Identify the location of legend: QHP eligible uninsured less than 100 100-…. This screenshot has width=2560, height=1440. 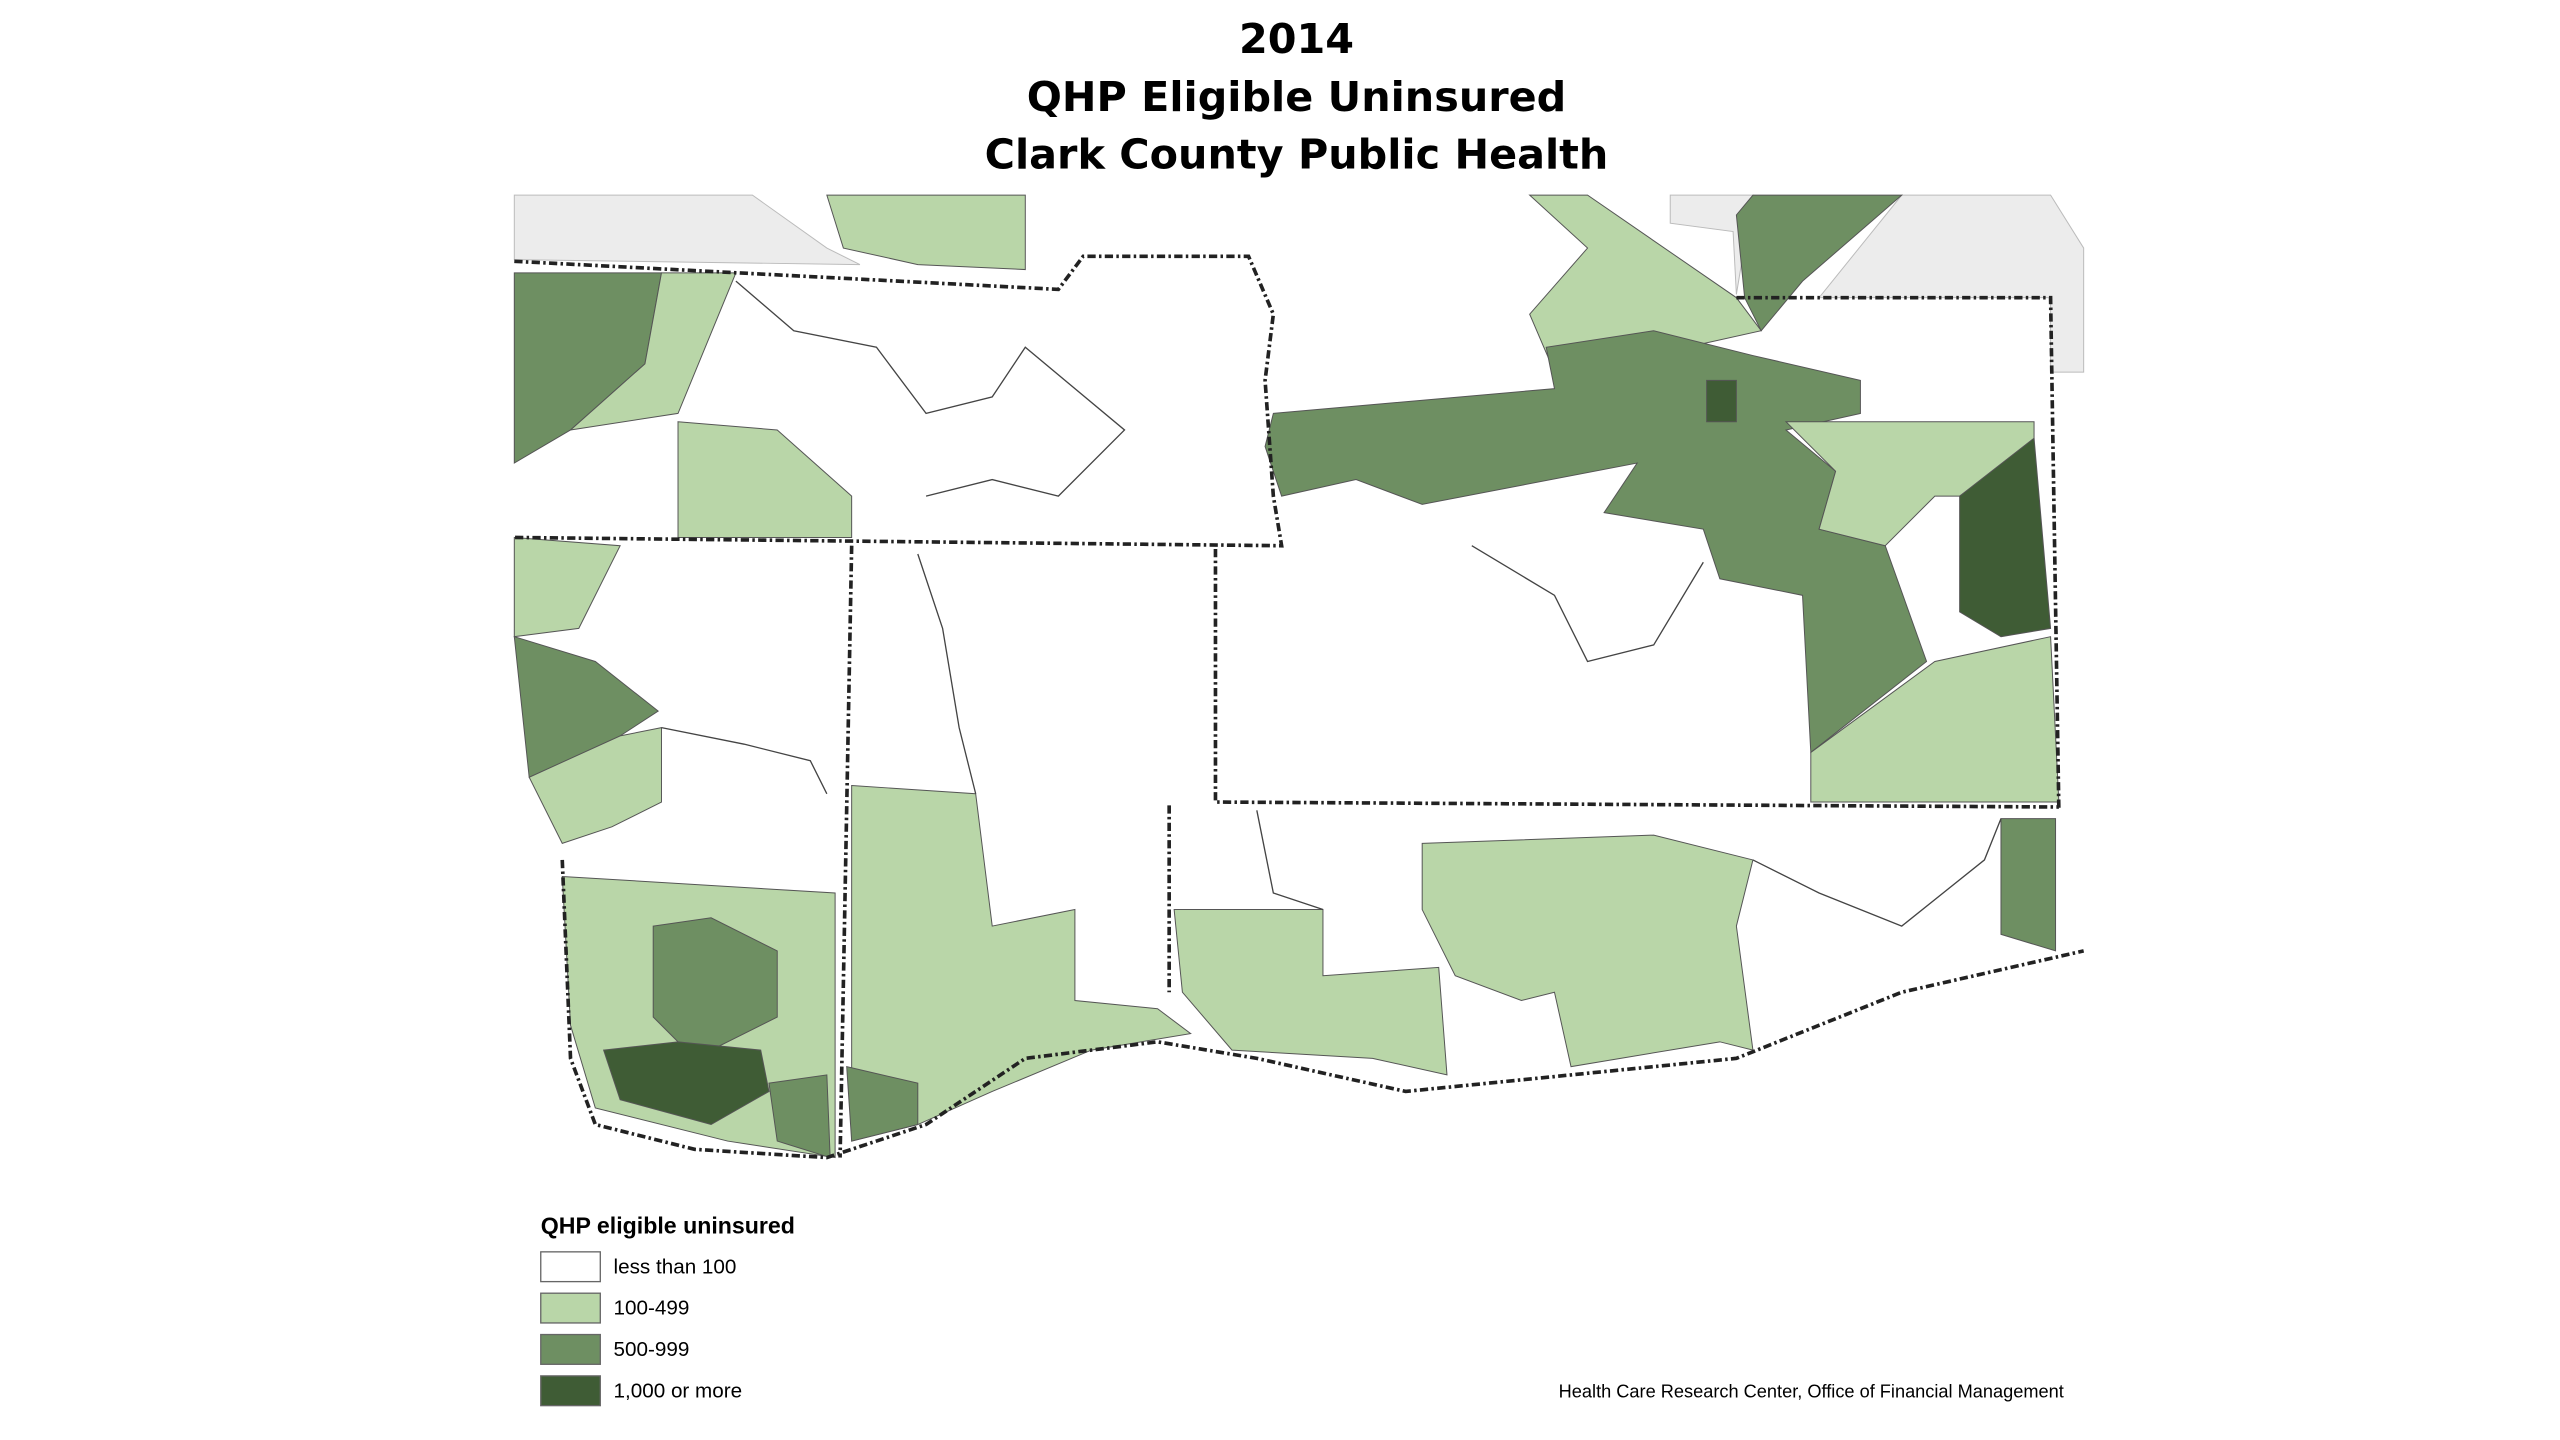
(667, 1310).